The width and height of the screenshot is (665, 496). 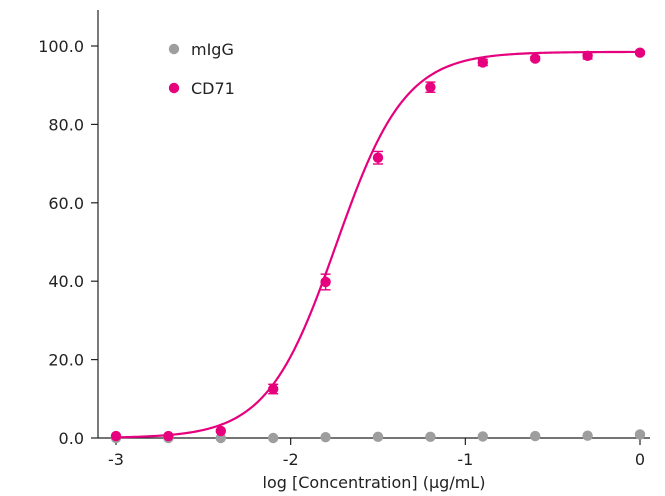 What do you see at coordinates (291, 459) in the screenshot?
I see `x-tick-label: -2` at bounding box center [291, 459].